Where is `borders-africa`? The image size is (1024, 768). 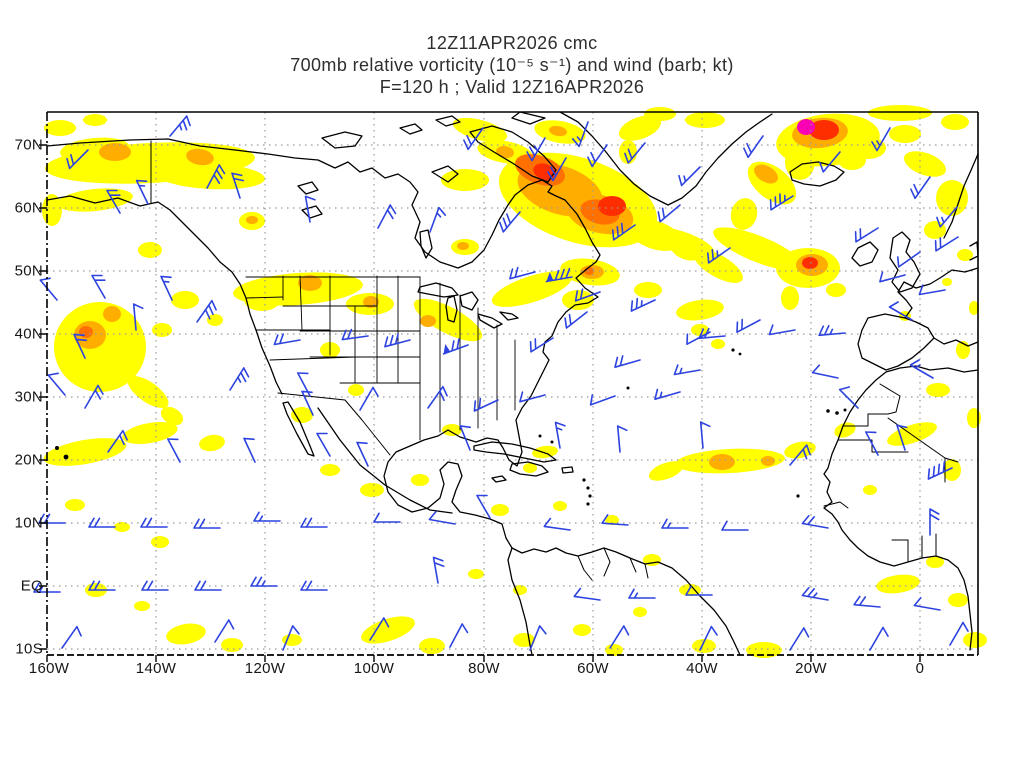
borders-africa is located at coordinates (891, 473).